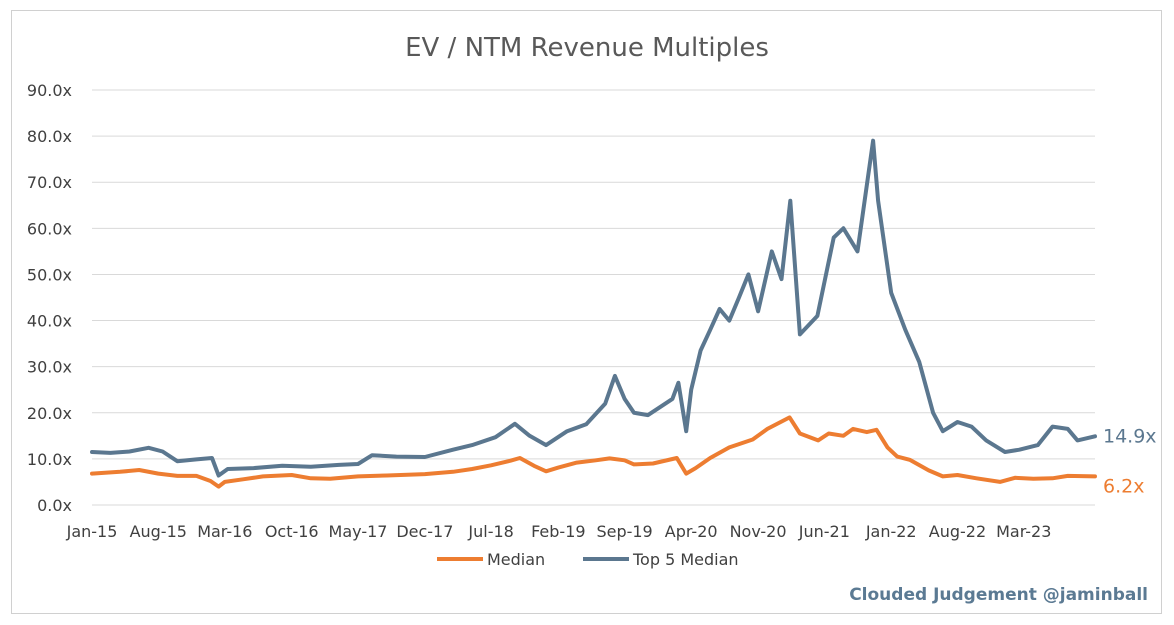 The height and width of the screenshot is (625, 1174). I want to click on chart-title: EV / NTM Revenue Multiples, so click(587, 48).